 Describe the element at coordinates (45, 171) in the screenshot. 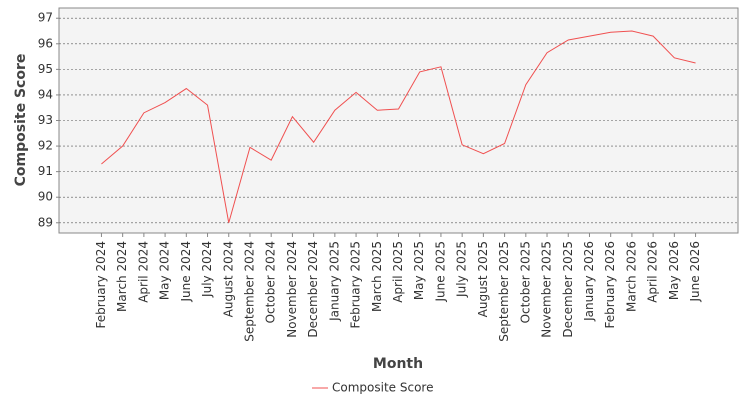

I see `y-tick-label: 91` at that location.